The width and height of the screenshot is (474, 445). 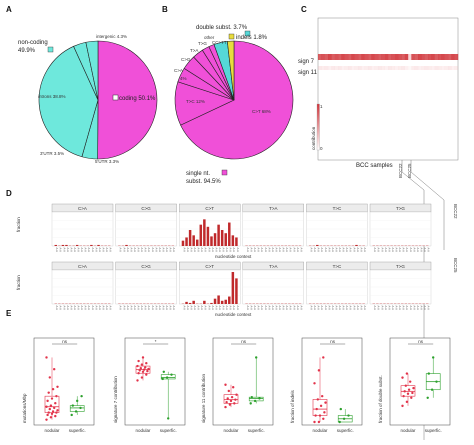 I want to click on heatmap-xlabel: BCC samples, so click(x=374, y=166).